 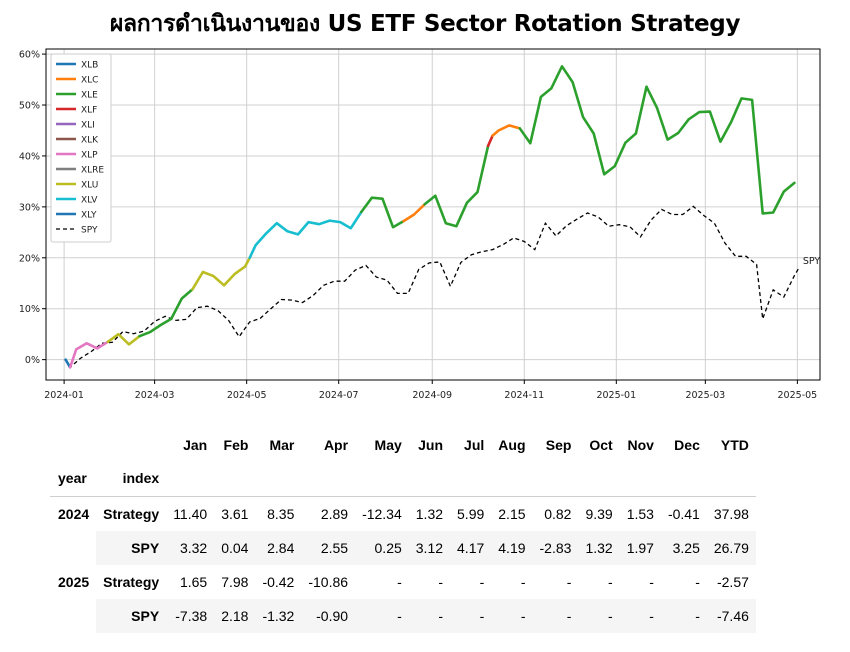 I want to click on y-tick-label: 20%, so click(x=29, y=258).